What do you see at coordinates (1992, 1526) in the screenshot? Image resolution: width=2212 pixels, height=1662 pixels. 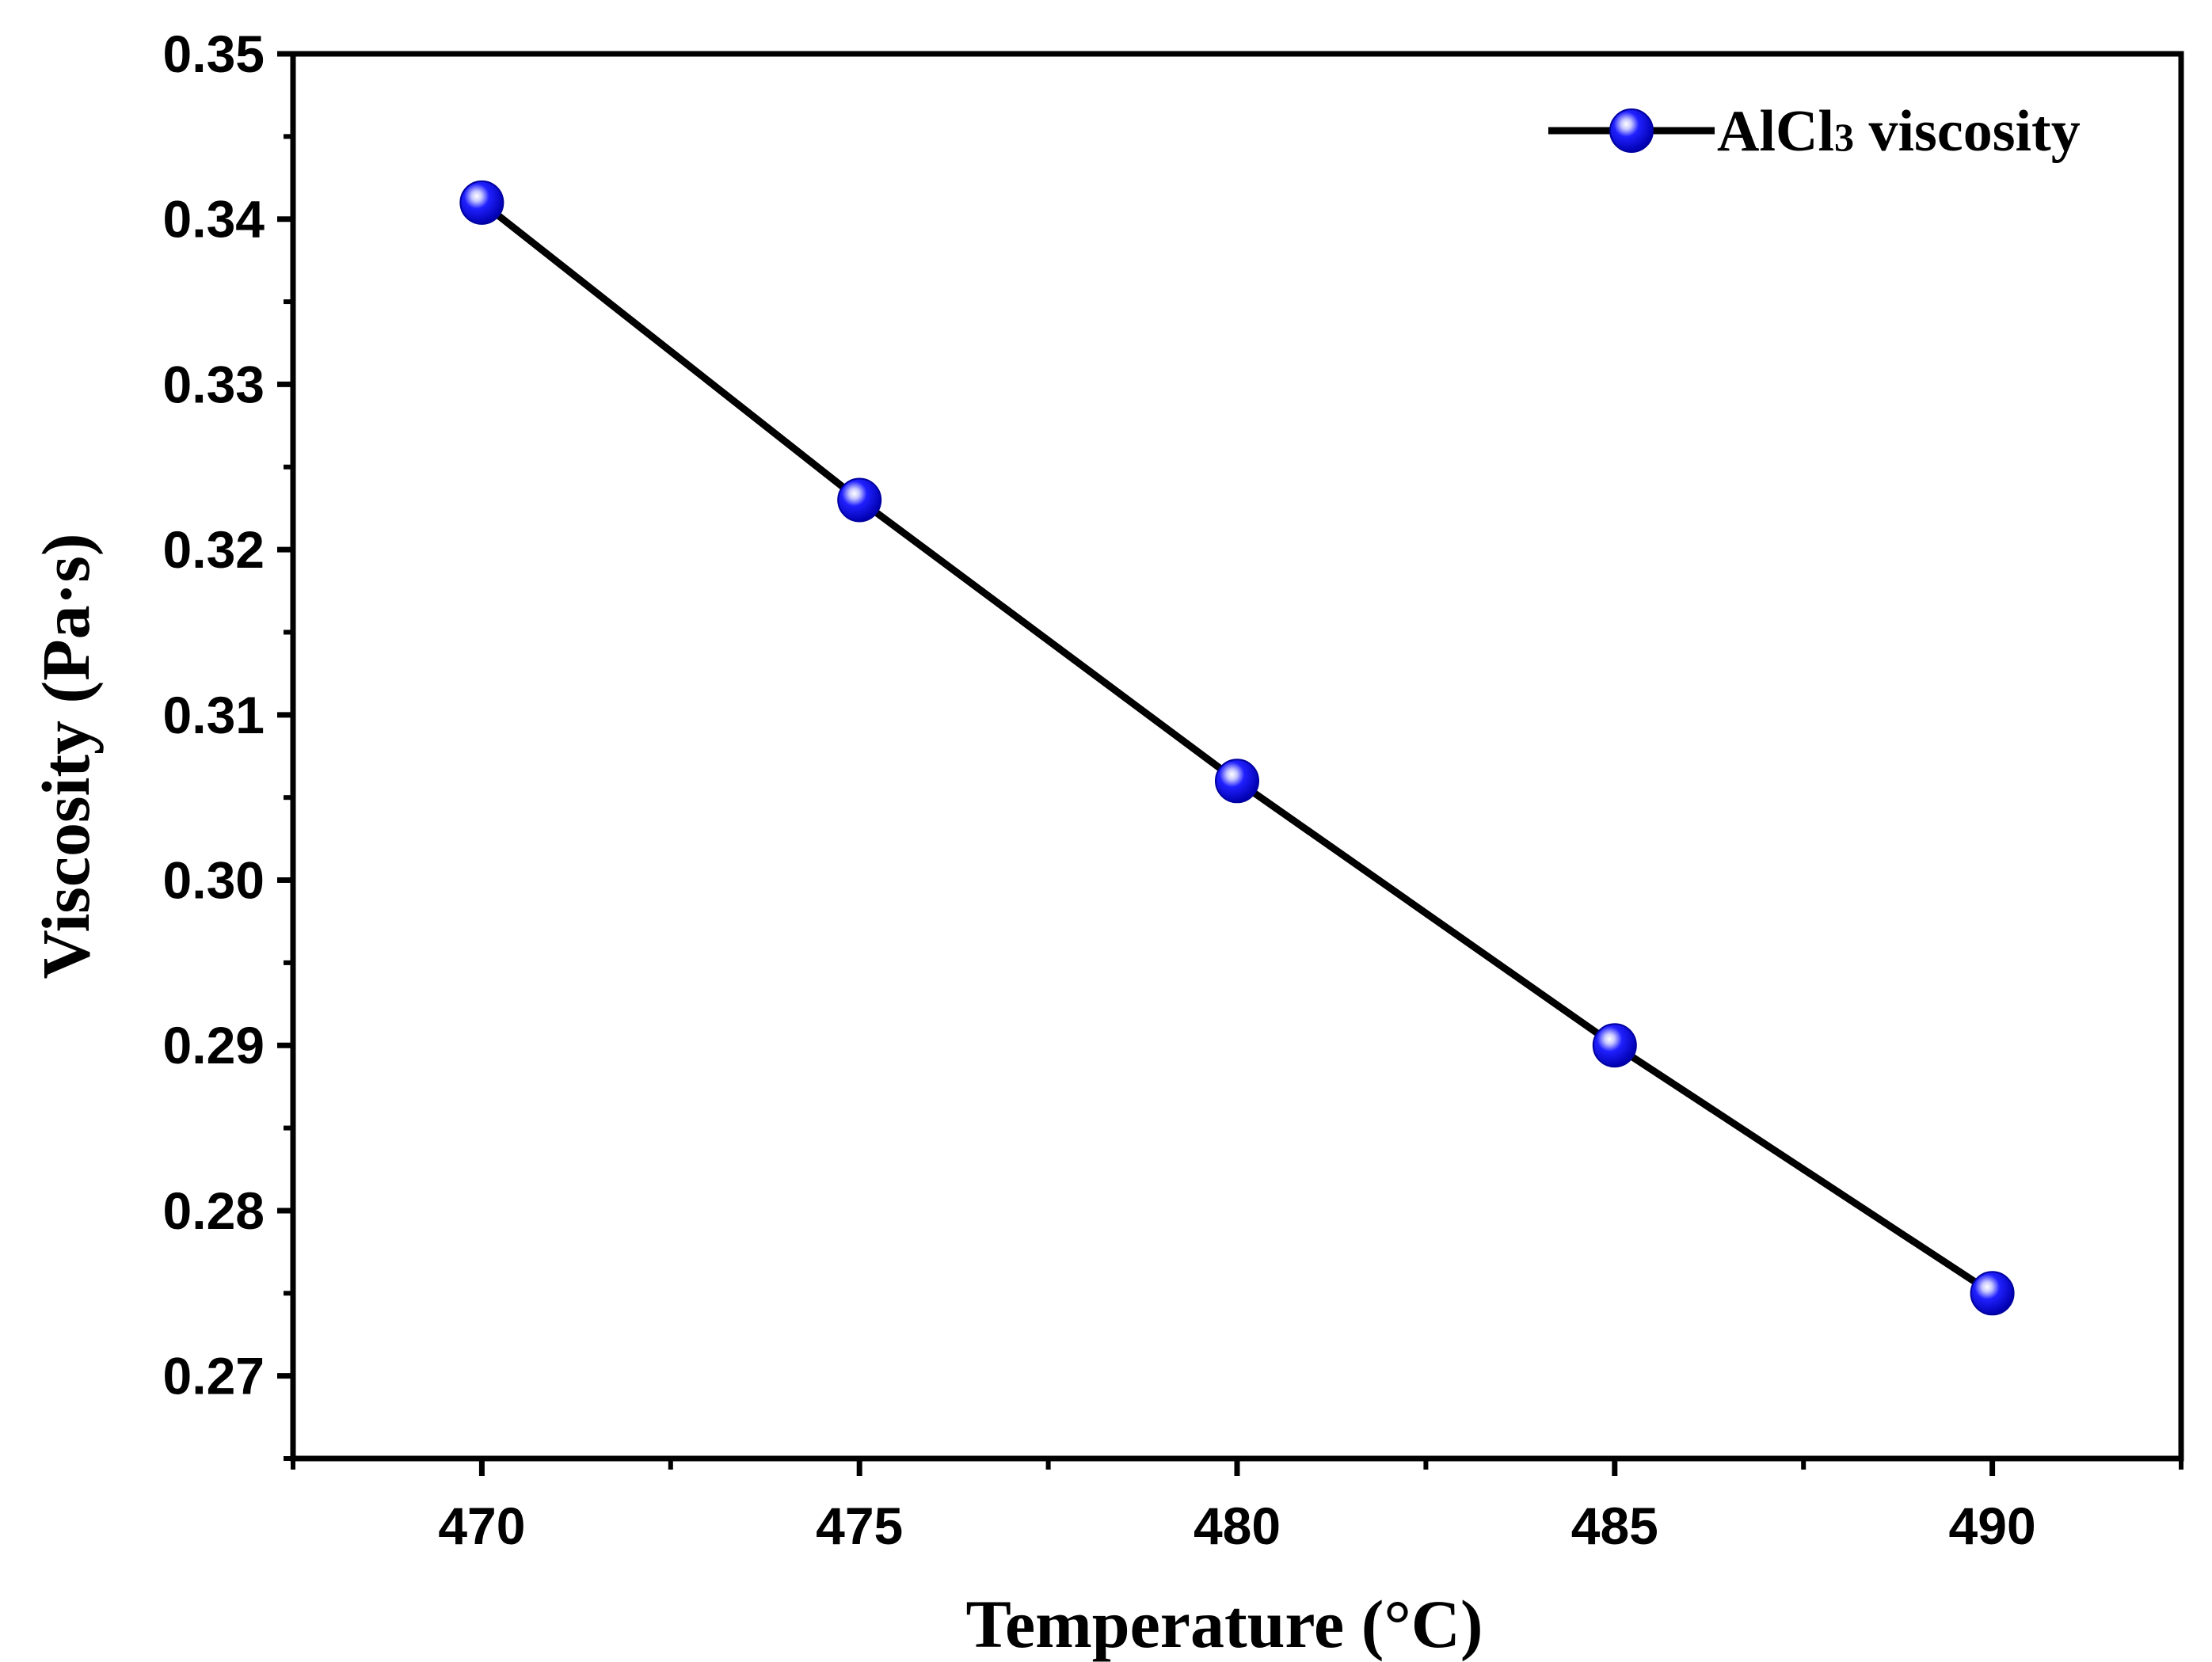 I see `x-tick-label: 490` at bounding box center [1992, 1526].